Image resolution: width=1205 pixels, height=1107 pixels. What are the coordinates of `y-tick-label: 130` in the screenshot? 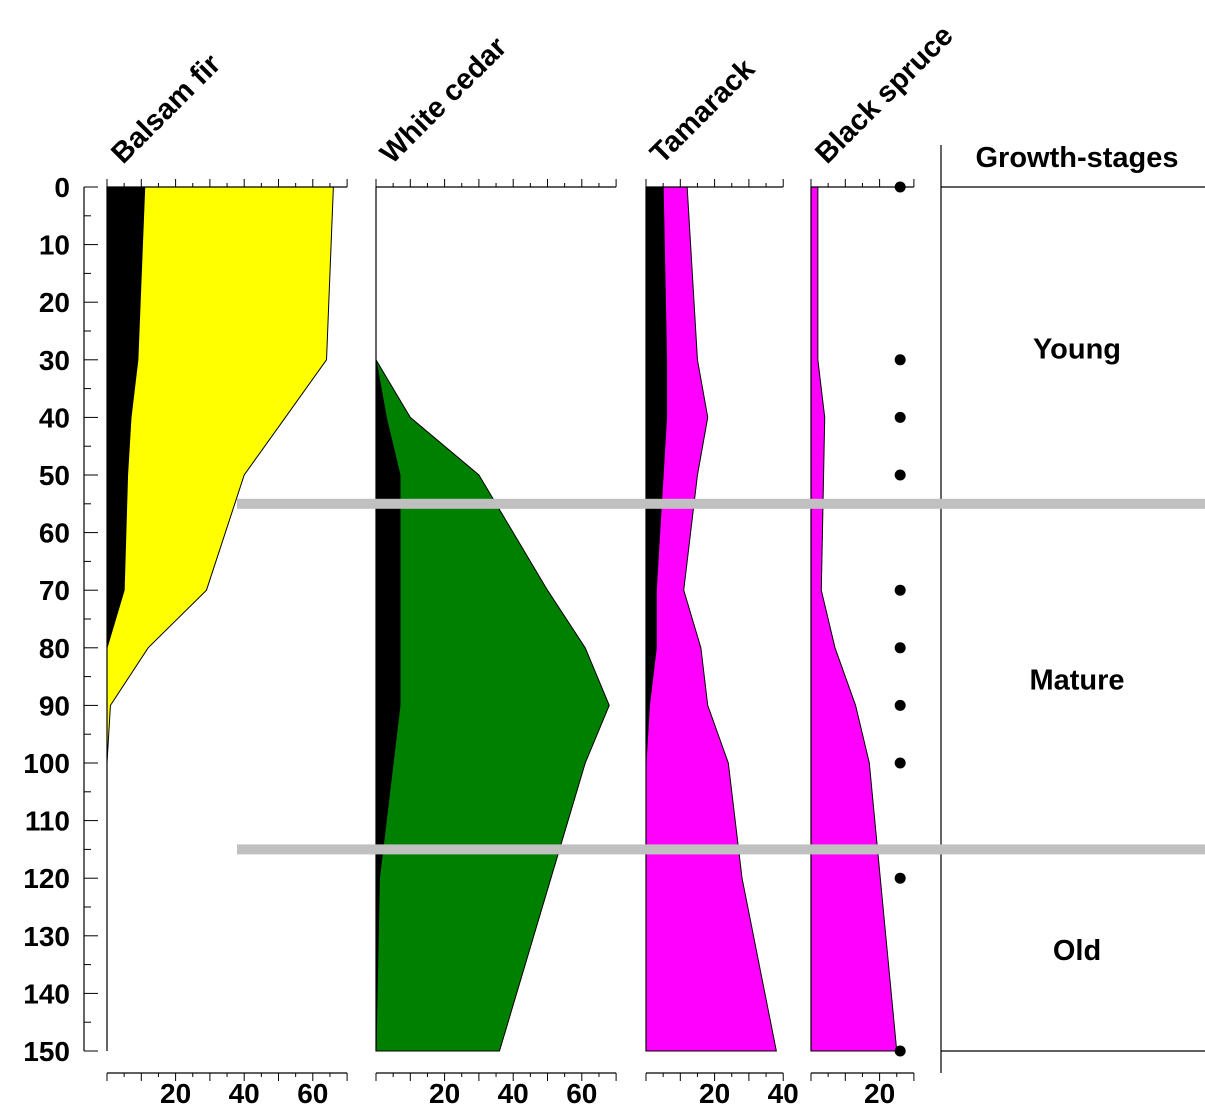 It's located at (46, 936).